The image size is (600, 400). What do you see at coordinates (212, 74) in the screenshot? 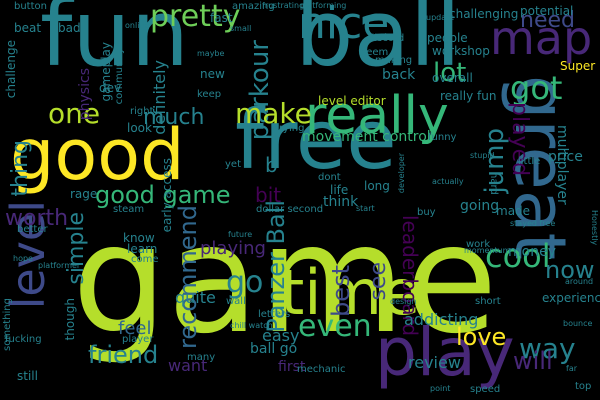
I see `cloud-word: new` at bounding box center [212, 74].